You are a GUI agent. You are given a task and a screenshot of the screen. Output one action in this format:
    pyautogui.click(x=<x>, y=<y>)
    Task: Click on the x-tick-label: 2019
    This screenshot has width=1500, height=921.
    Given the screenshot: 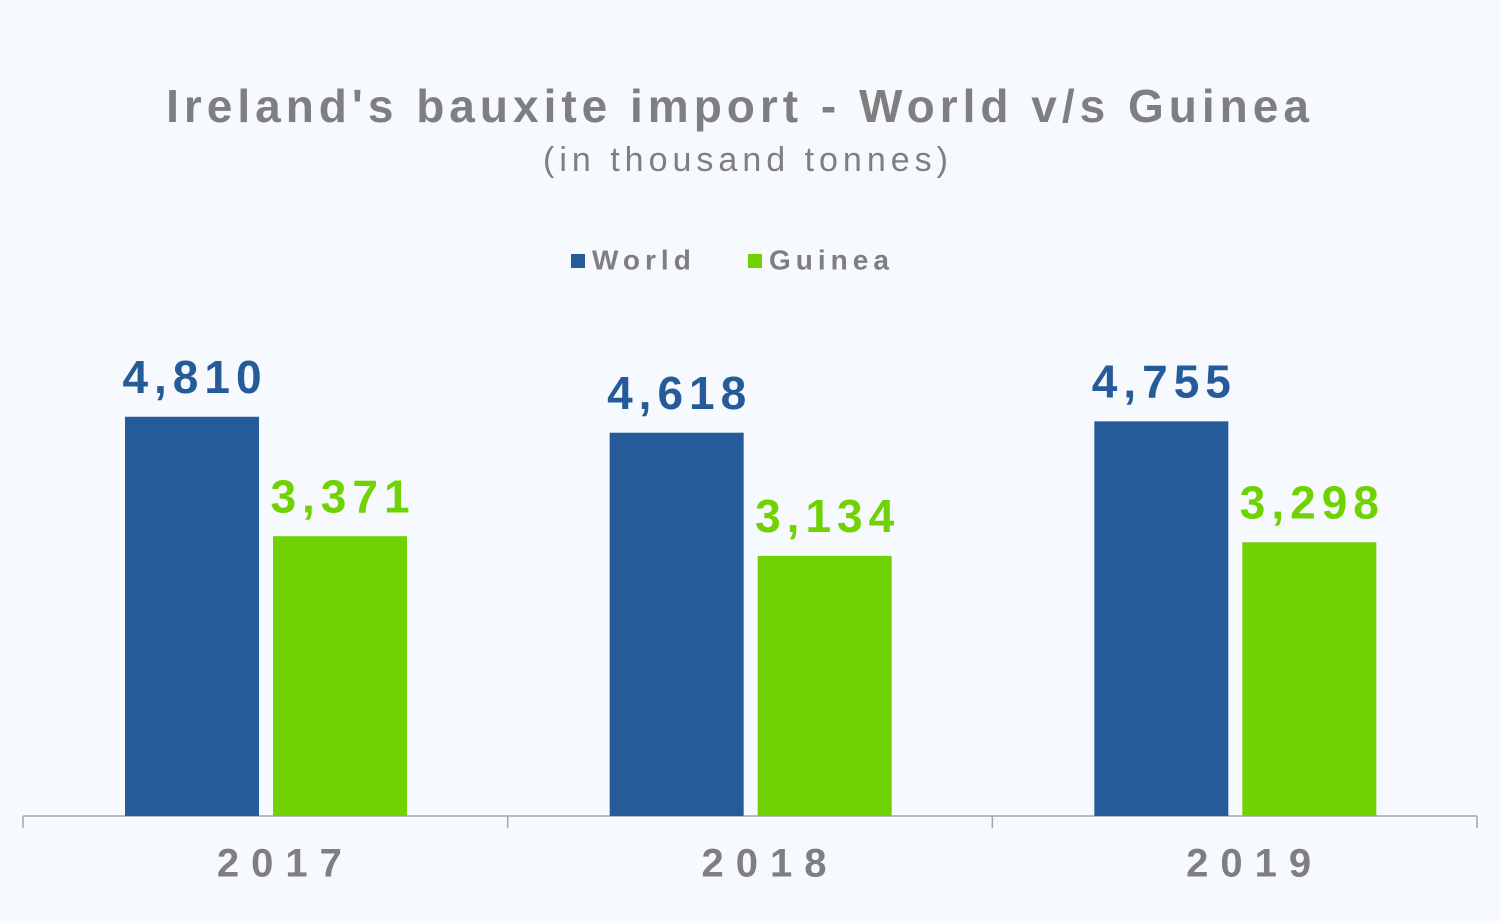 What is the action you would take?
    pyautogui.click(x=1254, y=864)
    